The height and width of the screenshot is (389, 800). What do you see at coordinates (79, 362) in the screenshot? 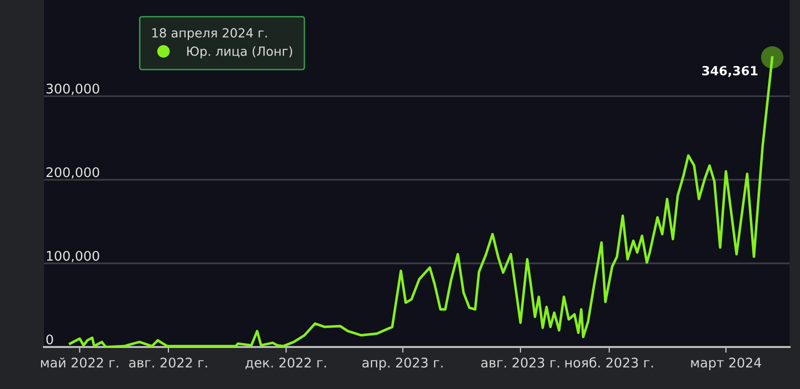
I see `x-tick-label: май 2022 г.` at bounding box center [79, 362].